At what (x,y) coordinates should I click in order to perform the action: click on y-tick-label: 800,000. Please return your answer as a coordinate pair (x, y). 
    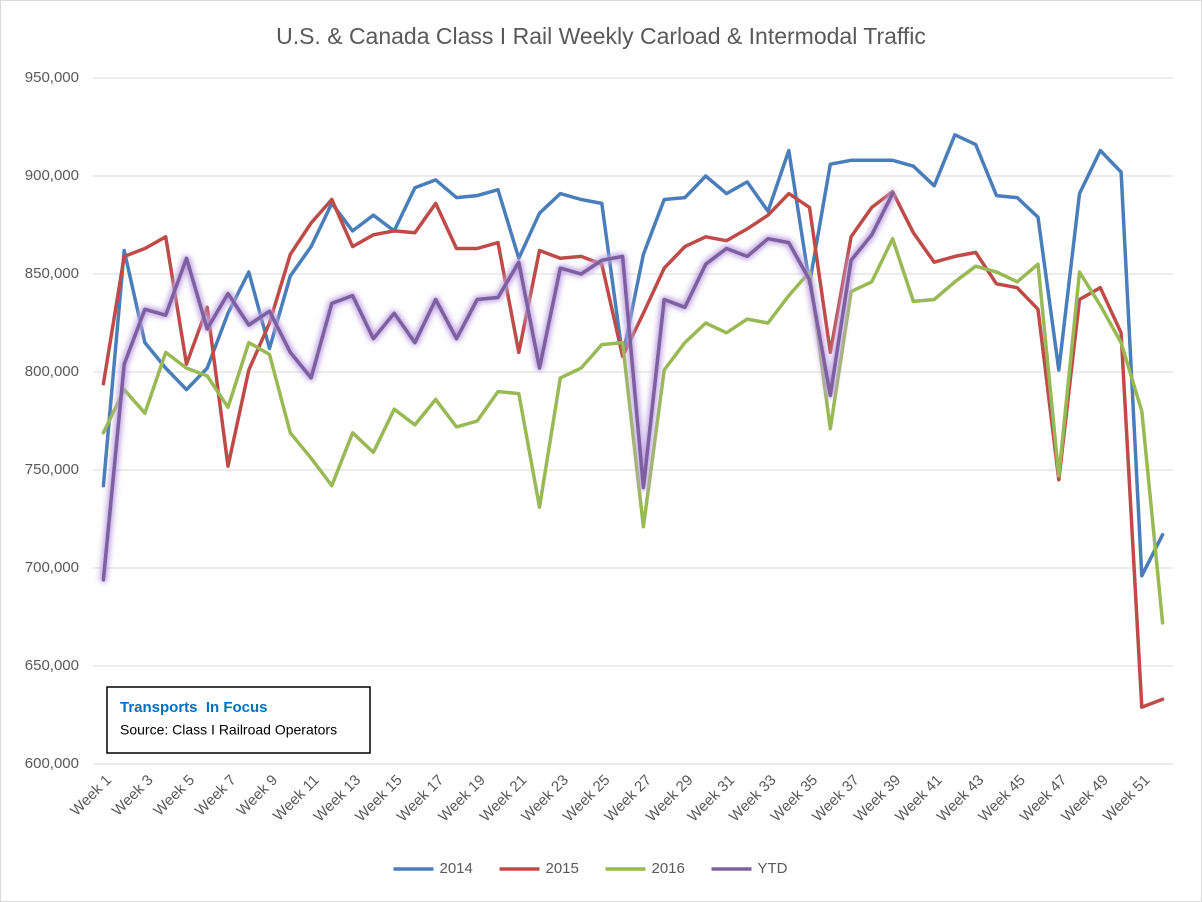
    Looking at the image, I should click on (52, 371).